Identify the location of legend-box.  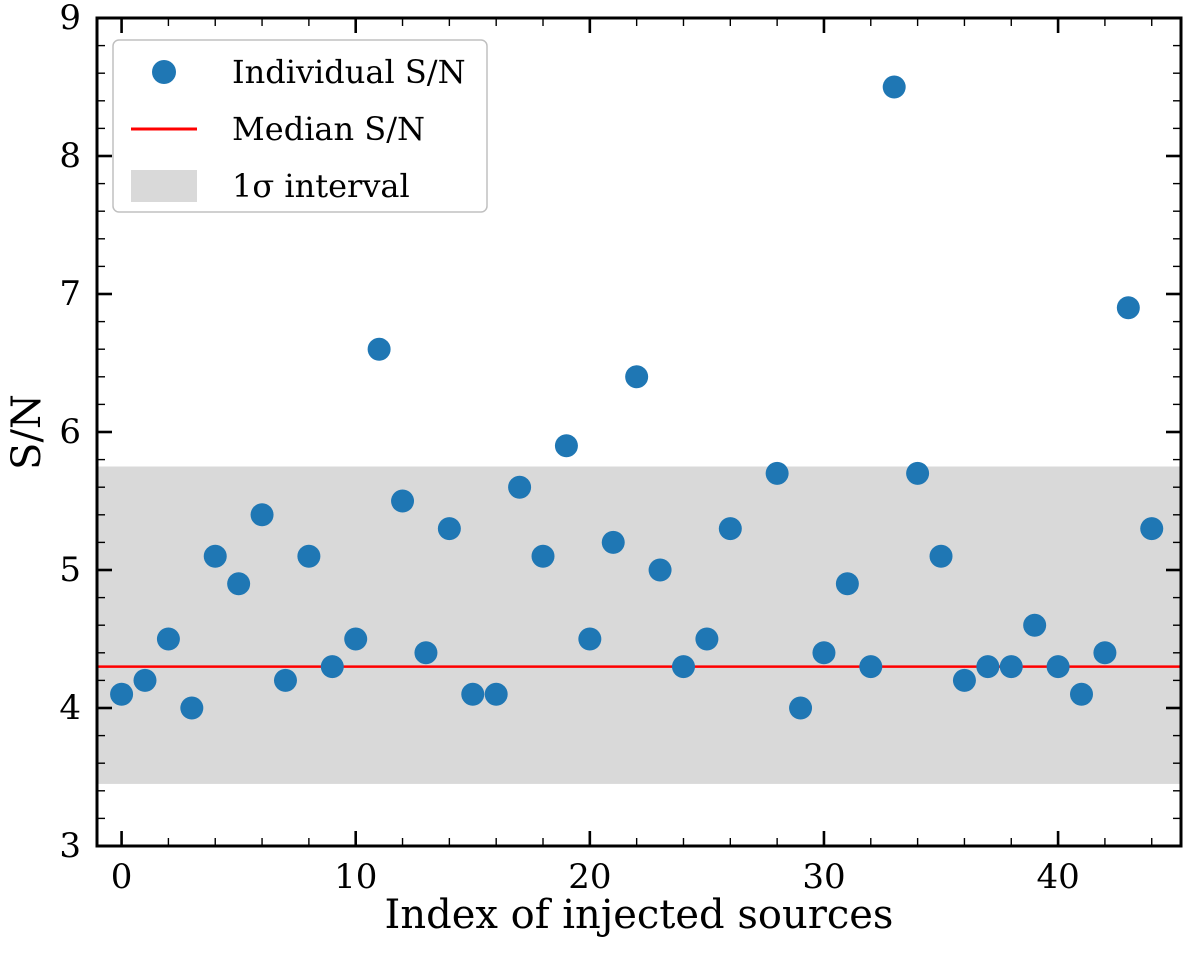
(300, 126).